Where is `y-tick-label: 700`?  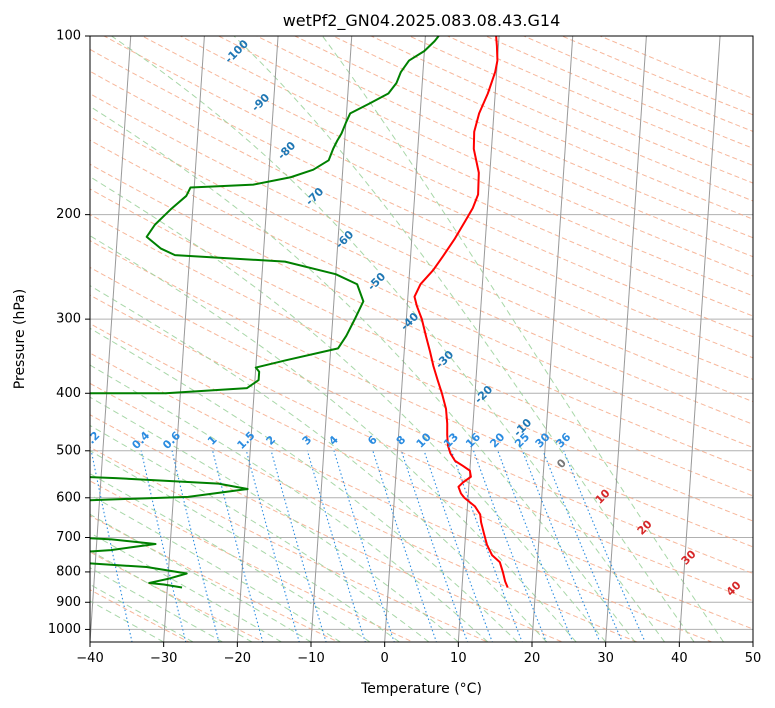 y-tick-label: 700 is located at coordinates (68, 537).